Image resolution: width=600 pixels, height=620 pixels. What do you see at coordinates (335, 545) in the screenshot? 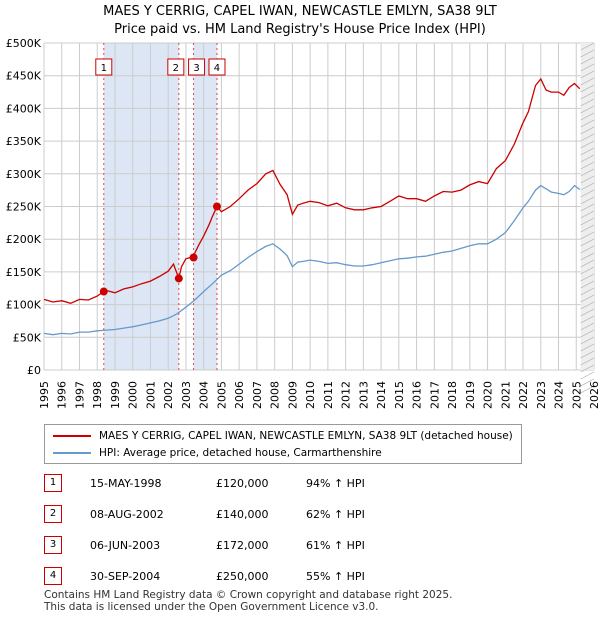
I see `sale-hpi-change: 61% ↑ HPI` at bounding box center [335, 545].